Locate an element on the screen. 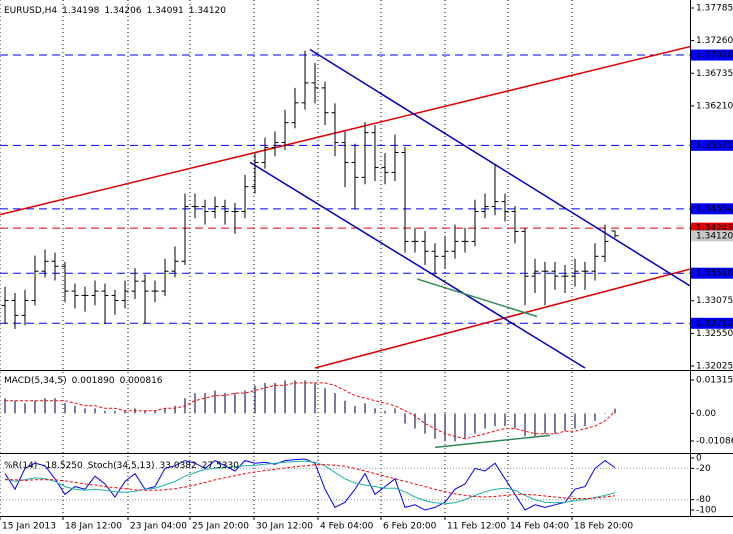 The height and width of the screenshot is (534, 733). y-tick-label: -20 is located at coordinates (703, 469).